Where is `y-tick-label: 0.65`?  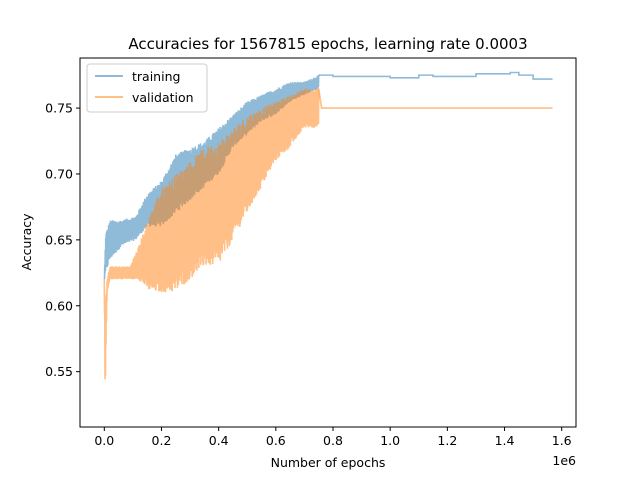
y-tick-label: 0.65 is located at coordinates (59, 239).